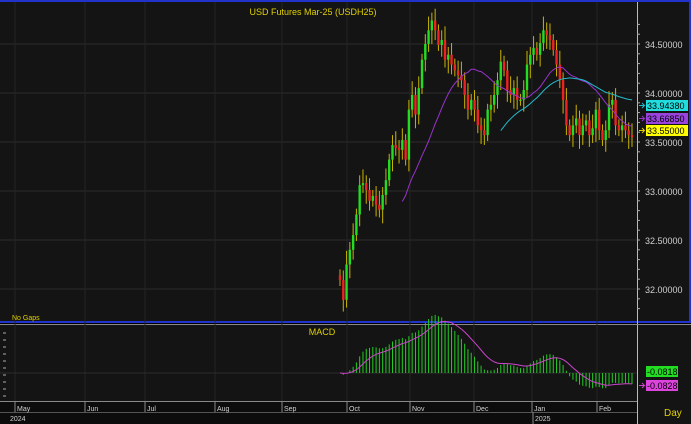 This screenshot has width=691, height=424. Describe the element at coordinates (664, 143) in the screenshot. I see `price-tick-label: 33.50000` at that location.